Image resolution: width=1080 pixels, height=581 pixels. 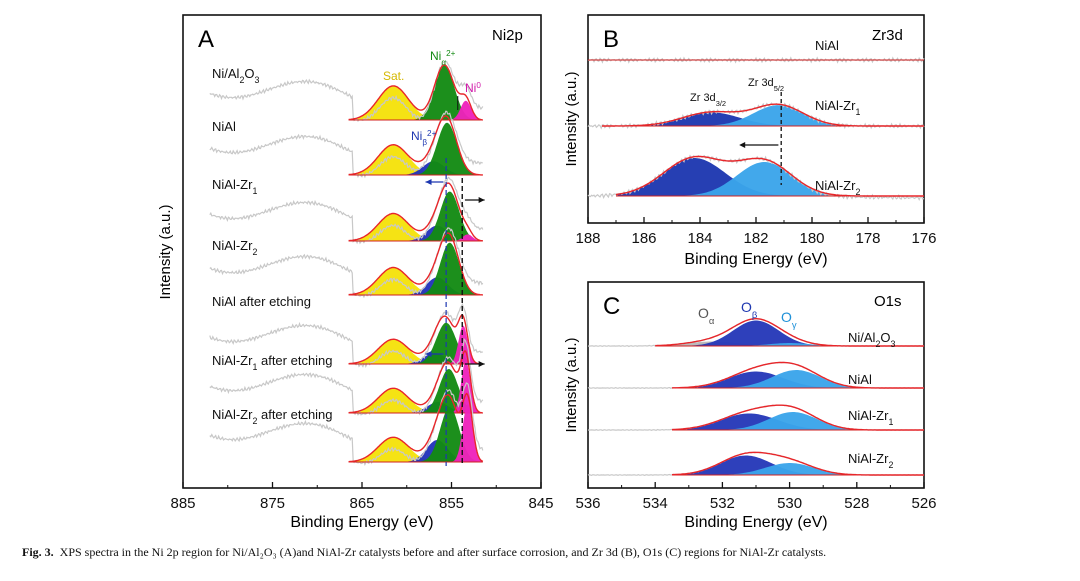 What do you see at coordinates (587, 503) in the screenshot?
I see `x-tick-label: 536` at bounding box center [587, 503].